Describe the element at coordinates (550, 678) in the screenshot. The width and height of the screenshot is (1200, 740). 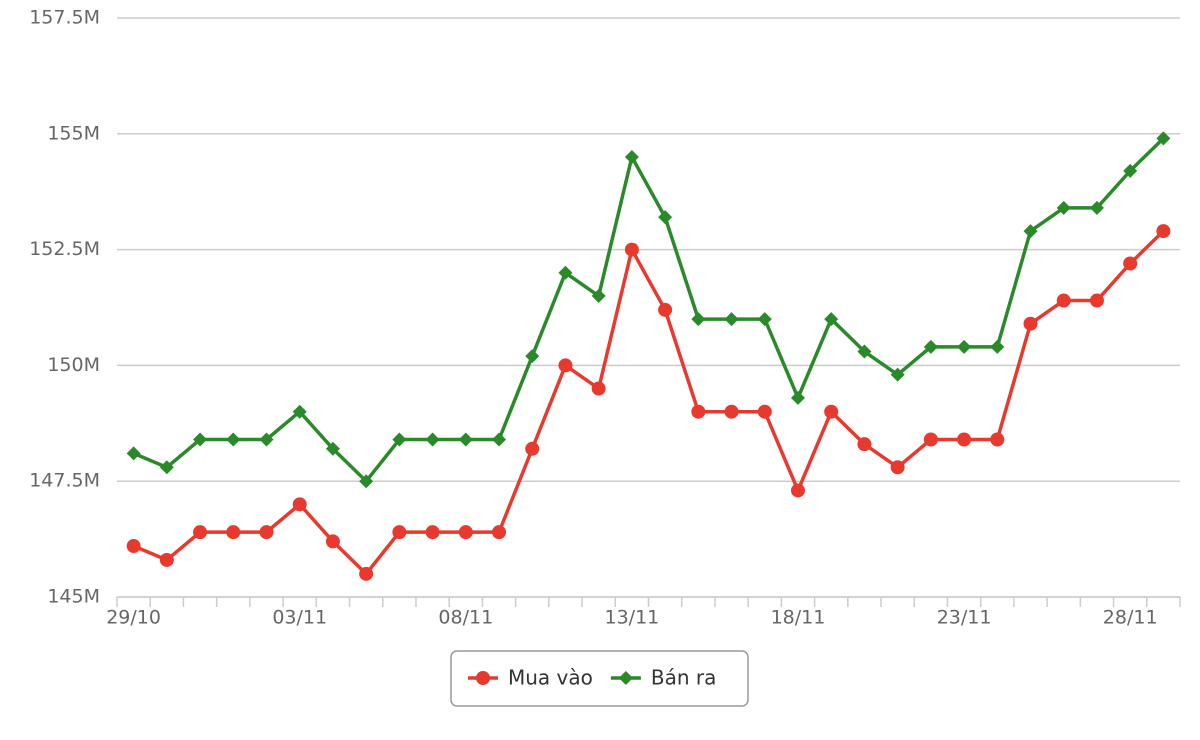
I see `legend-label: Mua vào` at that location.